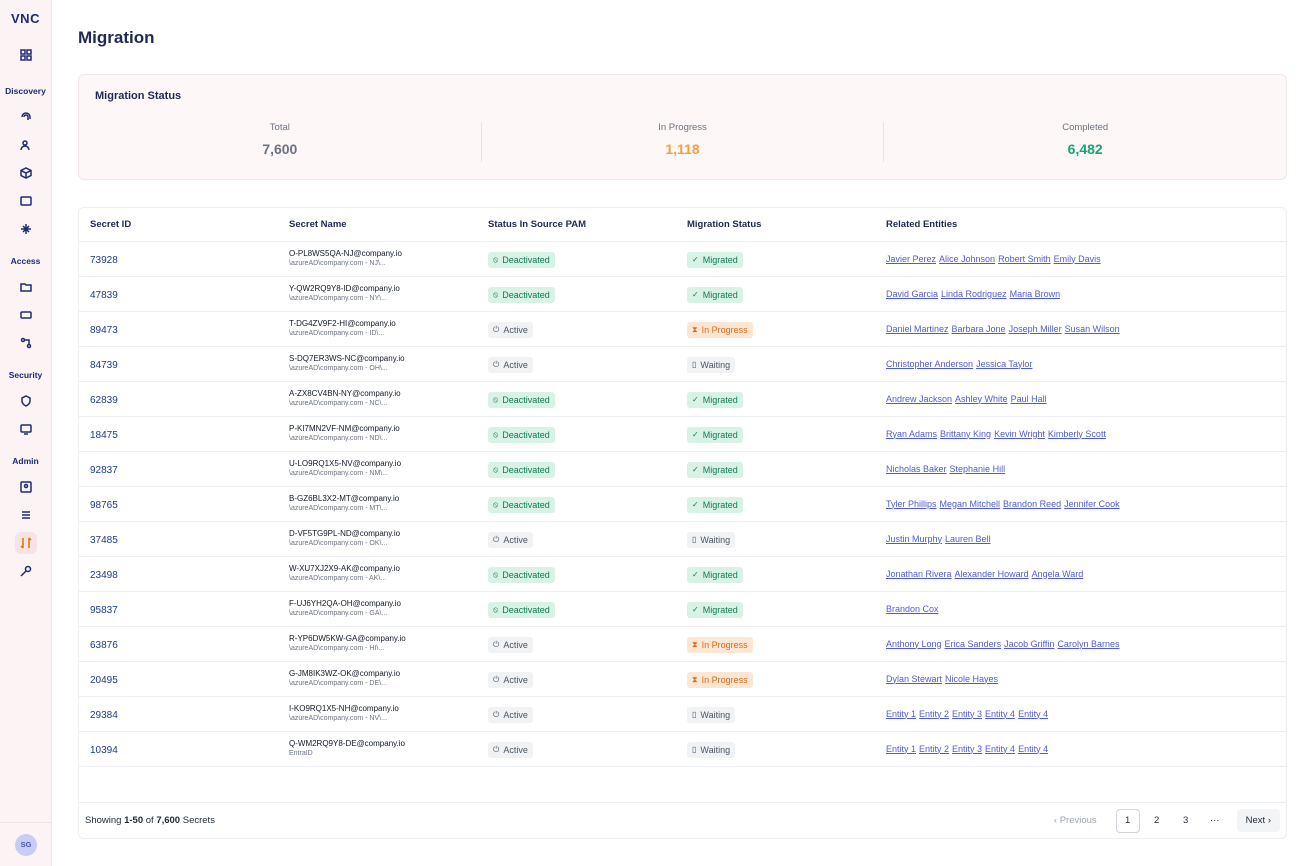 Image resolution: width=1314 pixels, height=866 pixels. Describe the element at coordinates (104, 295) in the screenshot. I see `secret-id: 47839` at that location.